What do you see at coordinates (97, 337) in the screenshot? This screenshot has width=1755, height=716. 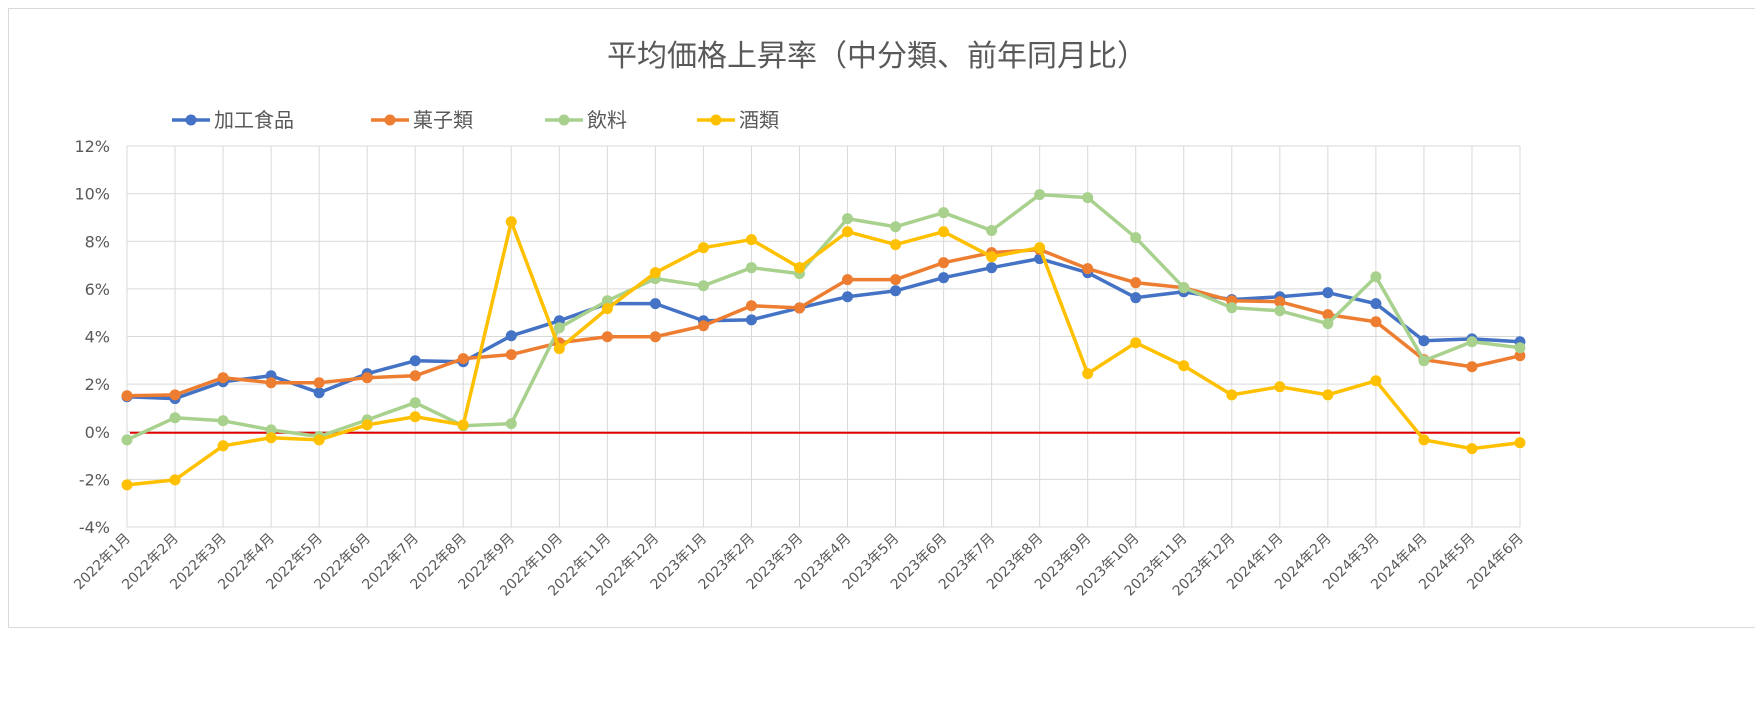 I see `y-tick-label: 4%` at bounding box center [97, 337].